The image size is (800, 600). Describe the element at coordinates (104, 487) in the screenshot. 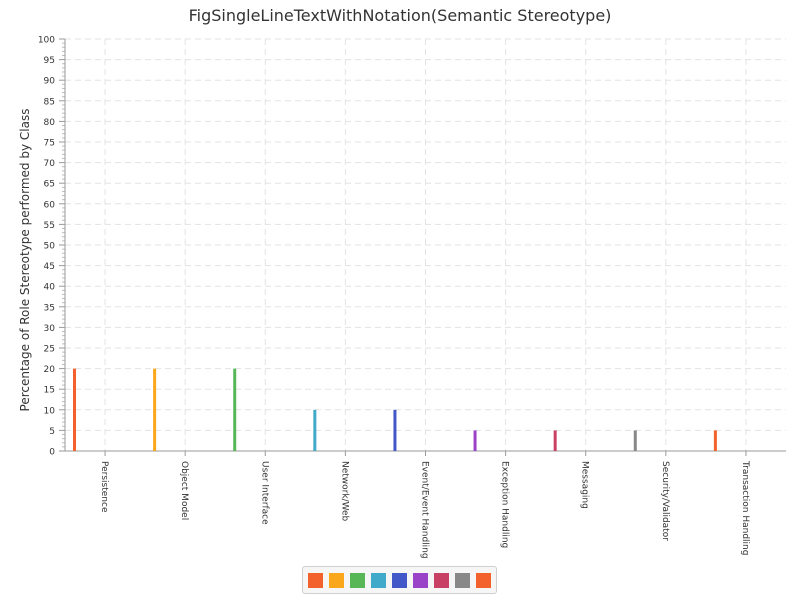

I see `x-tick-label: Persistence` at that location.